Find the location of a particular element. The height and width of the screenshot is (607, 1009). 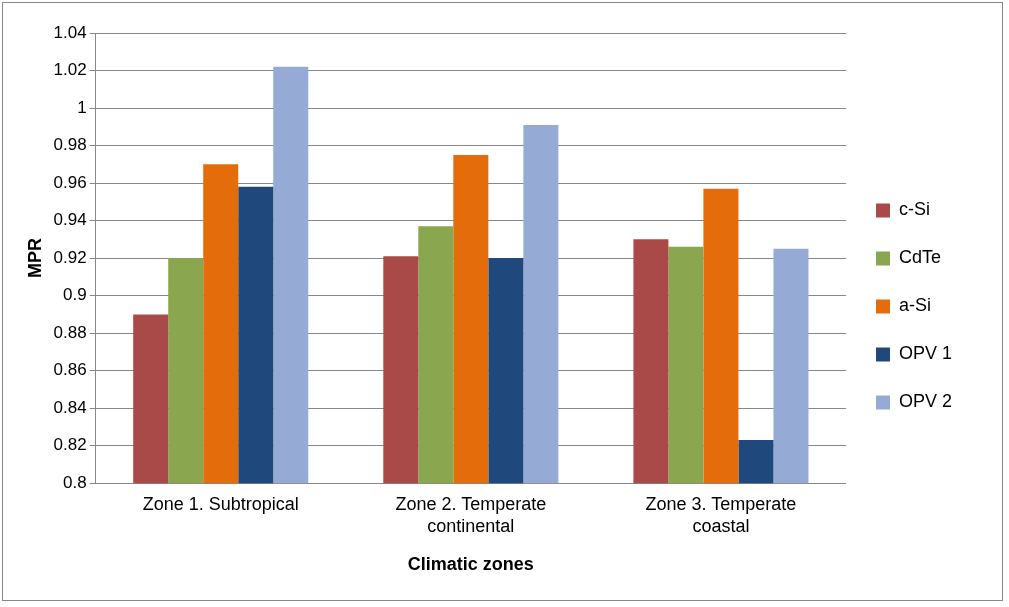

legend-label: CdTe is located at coordinates (920, 257).